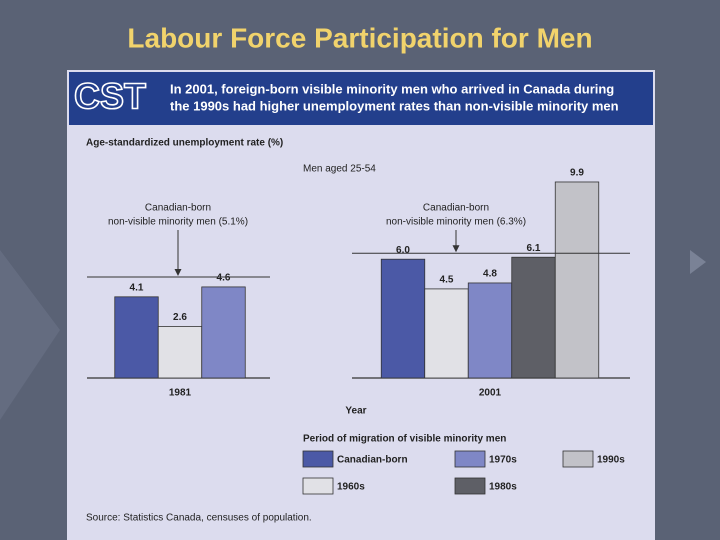 This screenshot has width=720, height=540. Describe the element at coordinates (180, 393) in the screenshot. I see `x-tick-label: 1981` at that location.